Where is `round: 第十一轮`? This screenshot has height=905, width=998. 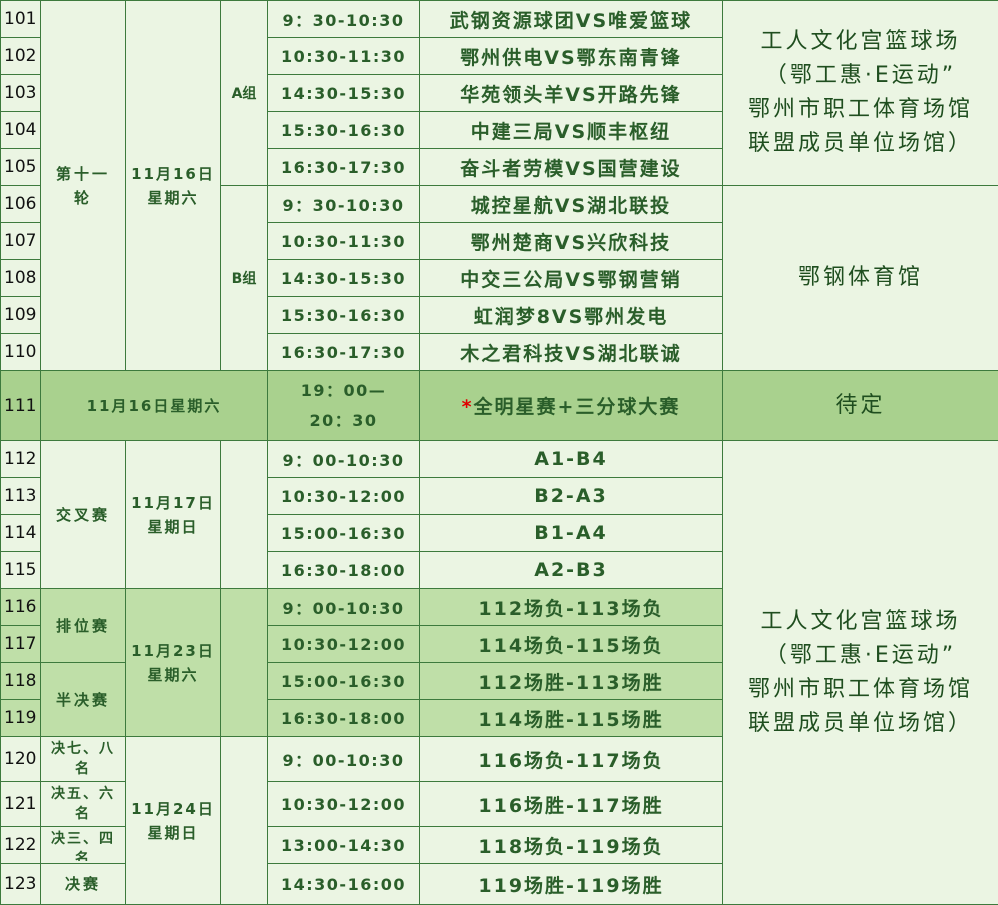 round: 第十一轮 is located at coordinates (83, 185).